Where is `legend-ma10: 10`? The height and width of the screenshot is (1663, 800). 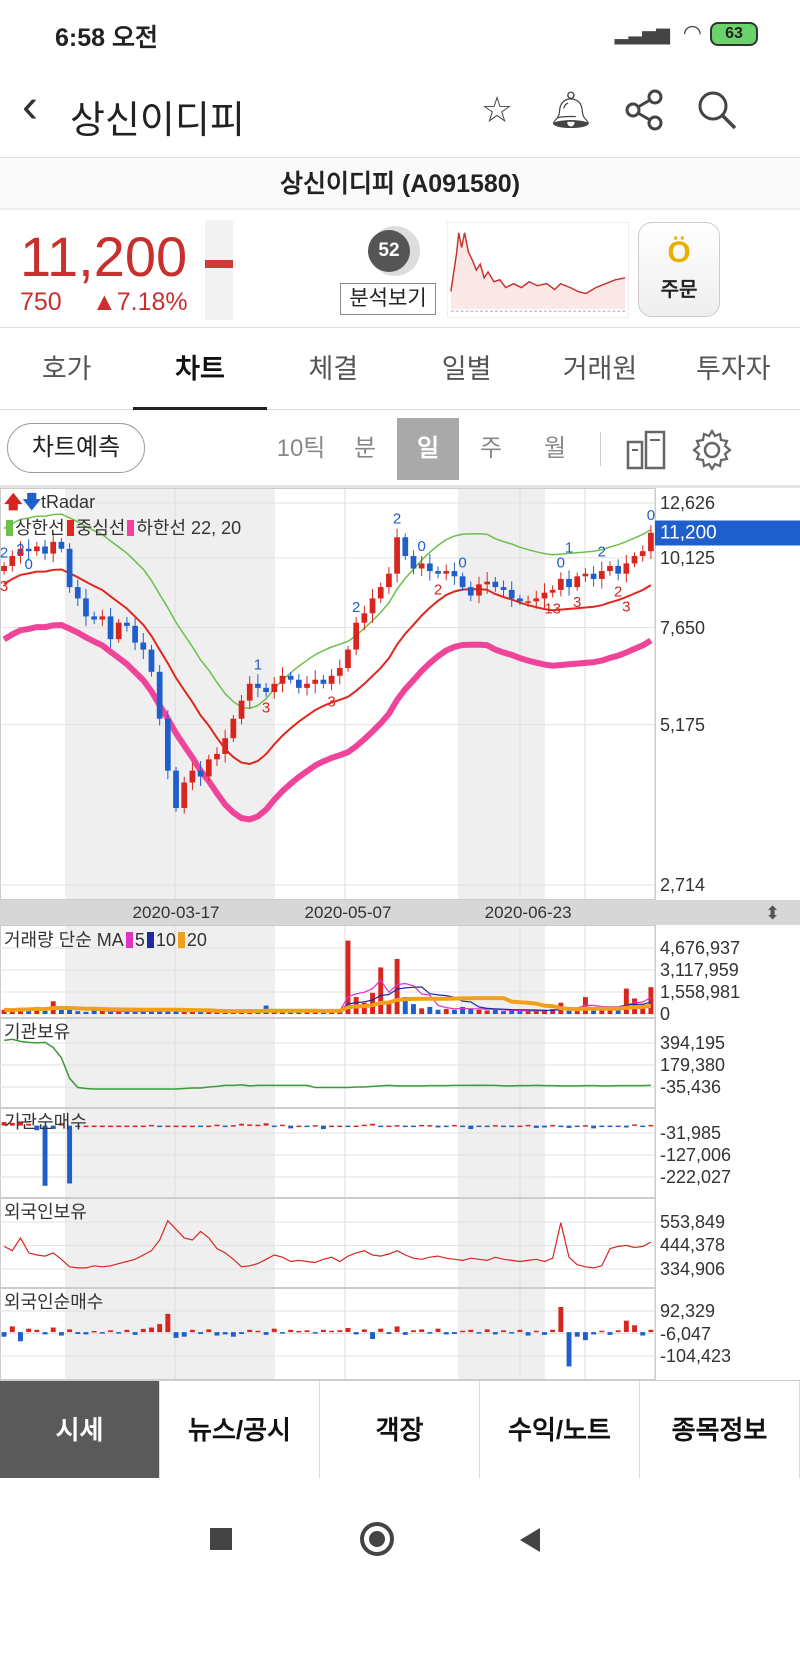
legend-ma10: 10 is located at coordinates (165, 940).